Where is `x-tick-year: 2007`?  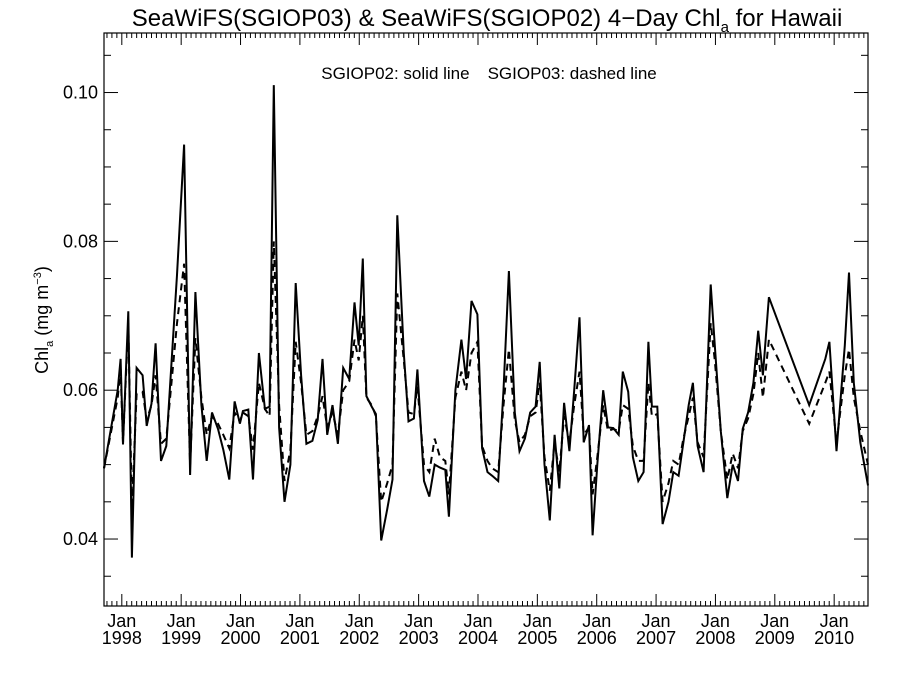 x-tick-year: 2007 is located at coordinates (656, 638).